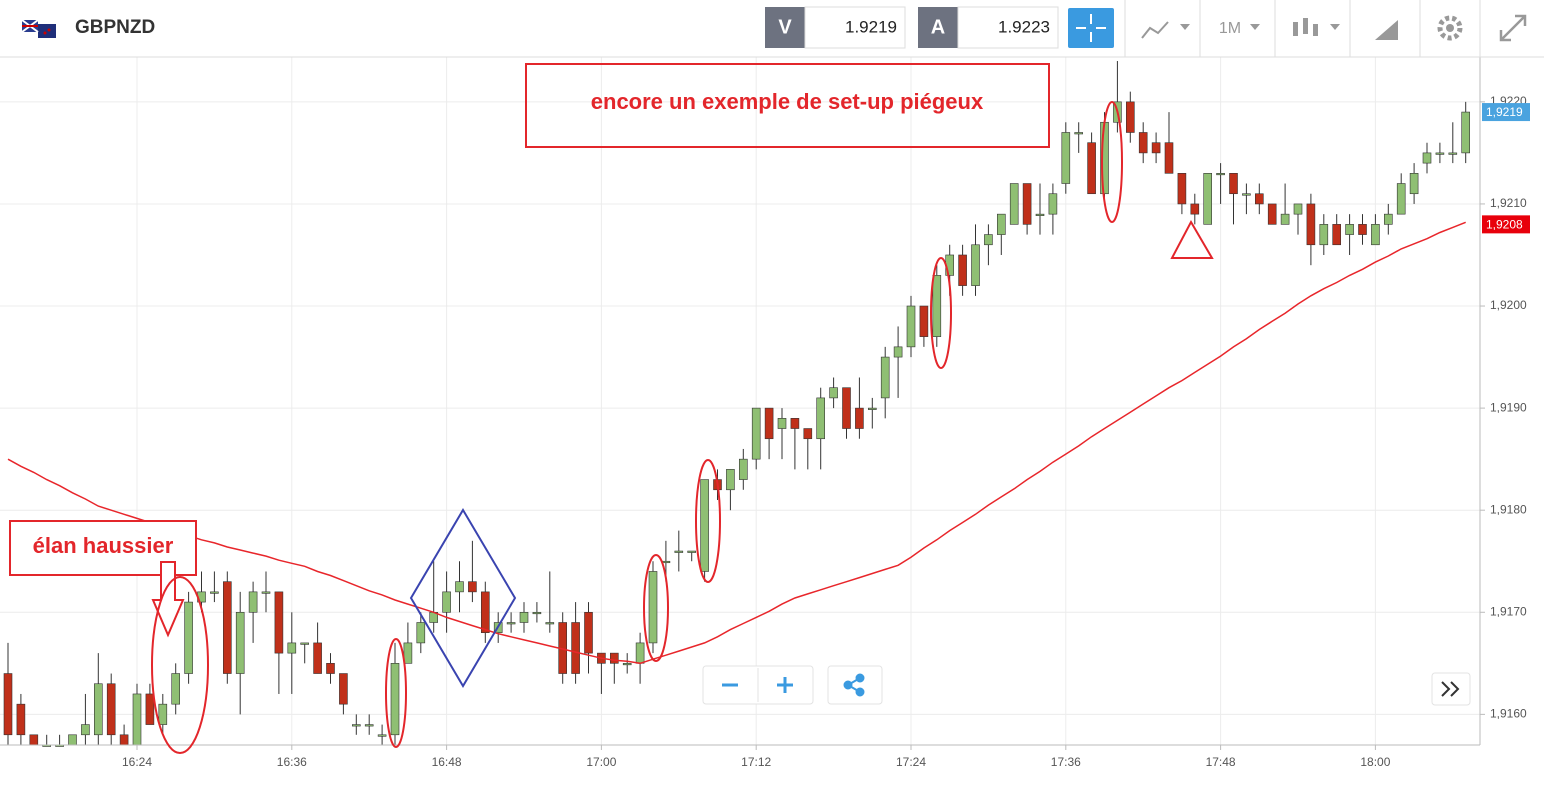  I want to click on x-tick-label: 17:00, so click(601, 762).